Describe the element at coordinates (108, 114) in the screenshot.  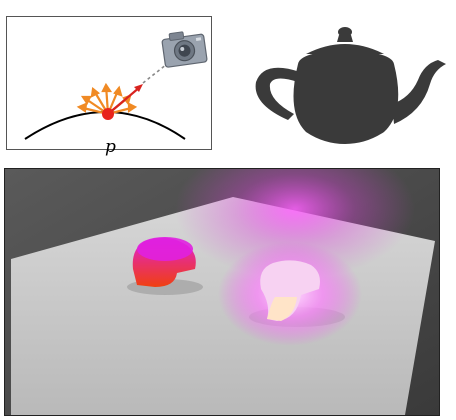
I see `point-p` at that location.